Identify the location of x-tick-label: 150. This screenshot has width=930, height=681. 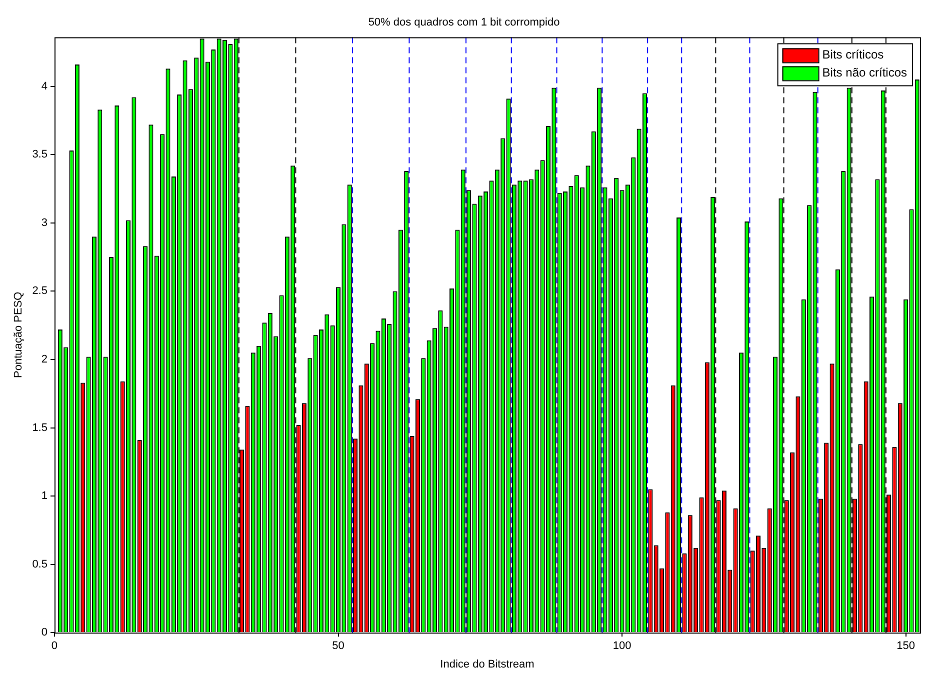
(905, 646).